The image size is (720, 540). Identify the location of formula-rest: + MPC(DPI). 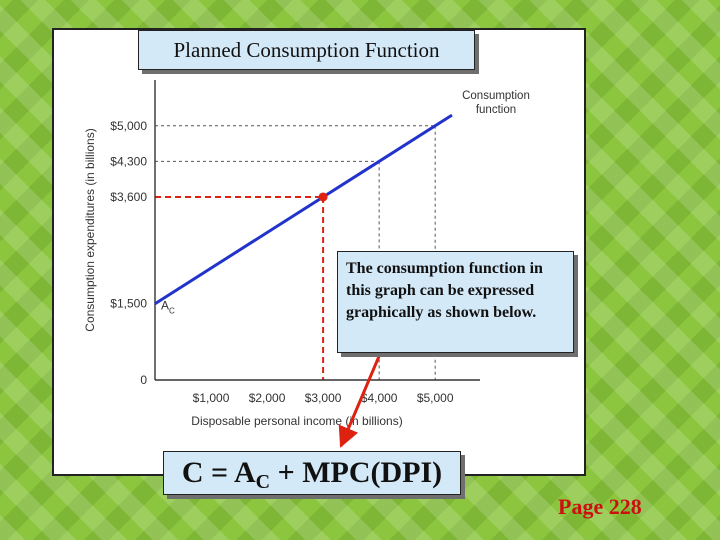
(356, 472).